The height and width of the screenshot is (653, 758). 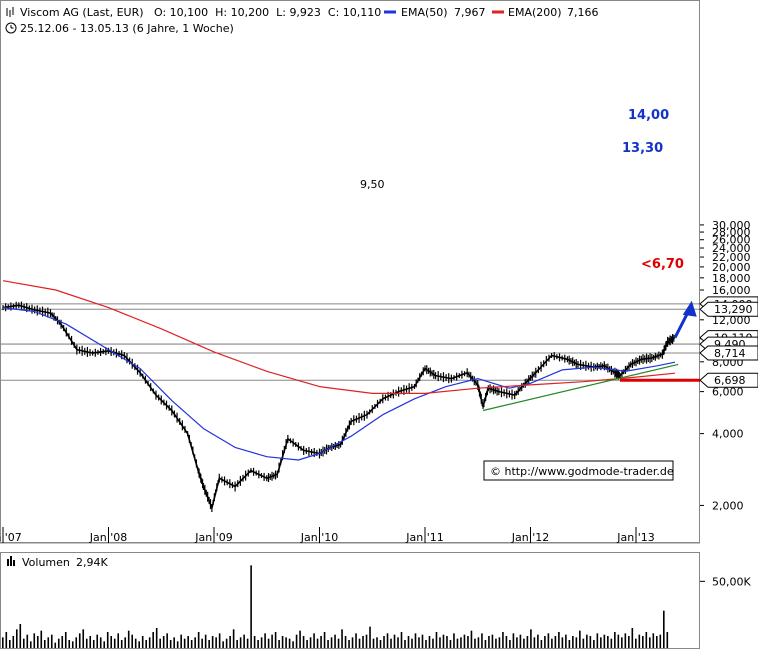 What do you see at coordinates (582, 471) in the screenshot?
I see `copyright-text: © http://www.godmode-trader.de` at bounding box center [582, 471].